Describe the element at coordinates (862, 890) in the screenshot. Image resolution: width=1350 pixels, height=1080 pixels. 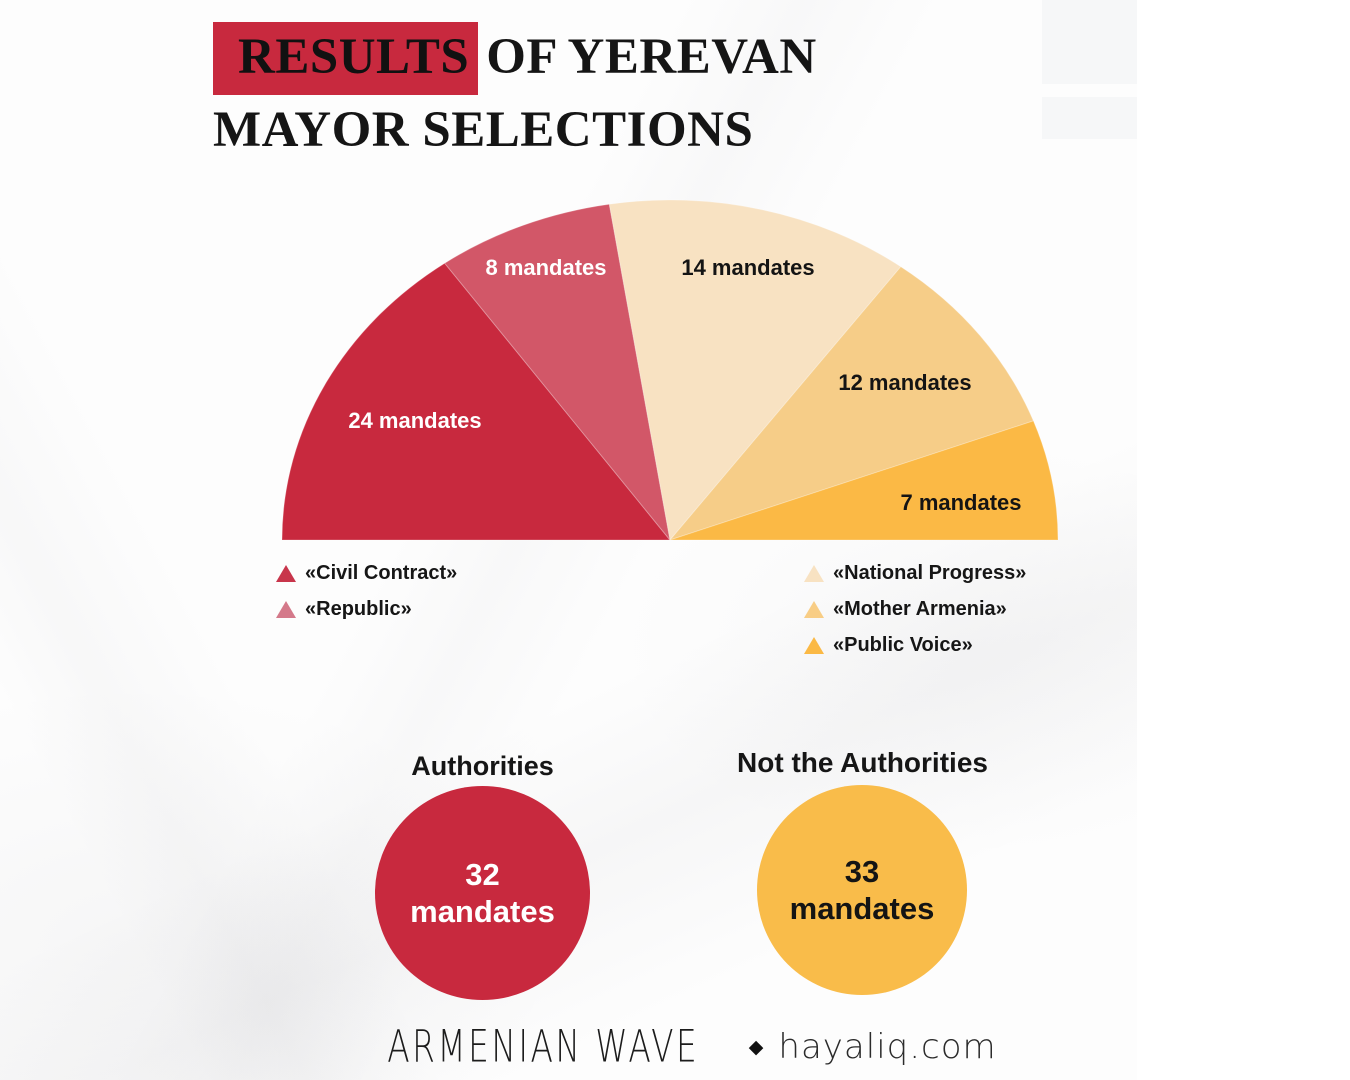
I see `not-authorities-circle: 33 mandates` at that location.